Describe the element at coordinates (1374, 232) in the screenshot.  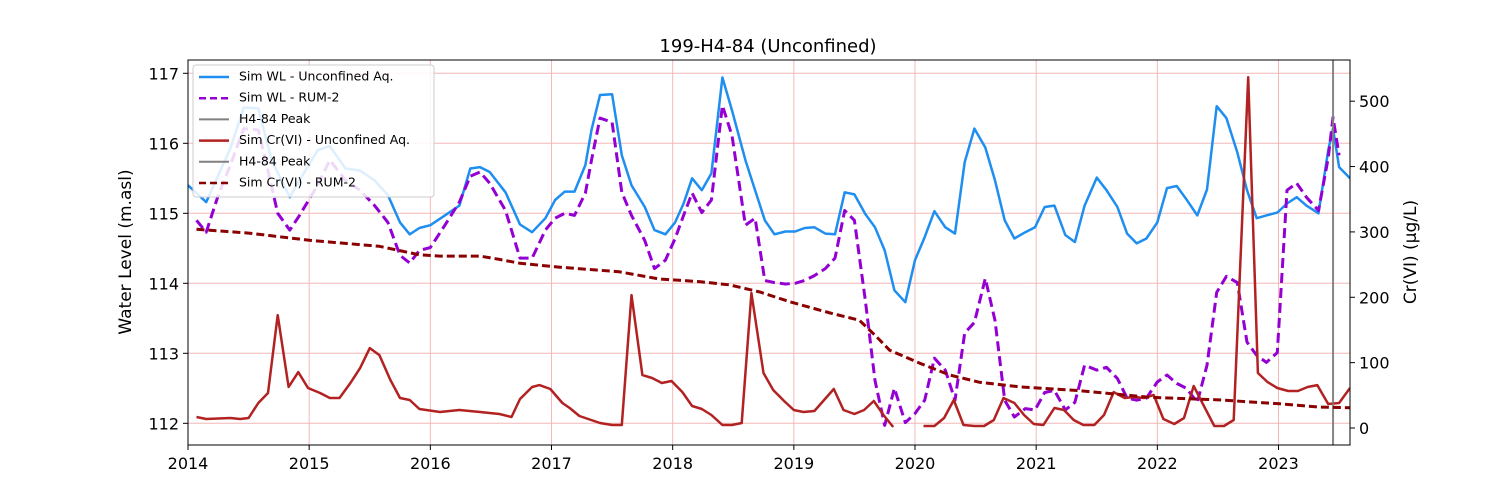
I see `y2-tick-label: 300` at that location.